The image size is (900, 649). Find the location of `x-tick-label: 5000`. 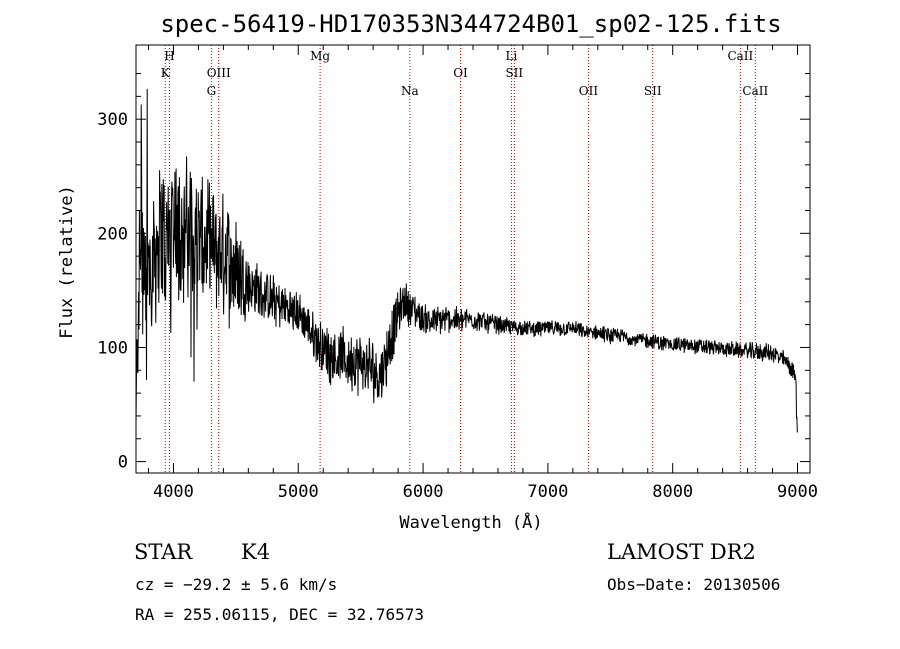

x-tick-label: 5000 is located at coordinates (298, 492).